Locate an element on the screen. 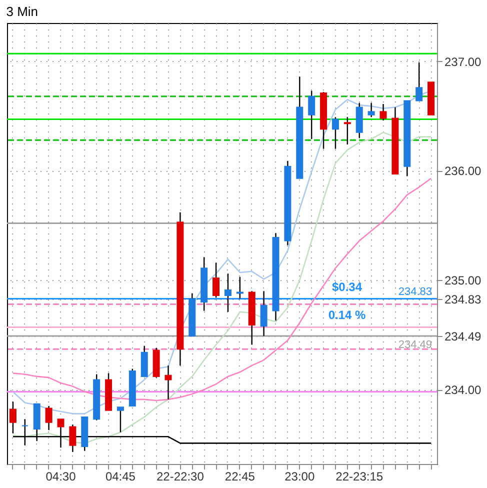 The height and width of the screenshot is (488, 487). ref-line-label: 234.49 is located at coordinates (415, 344).